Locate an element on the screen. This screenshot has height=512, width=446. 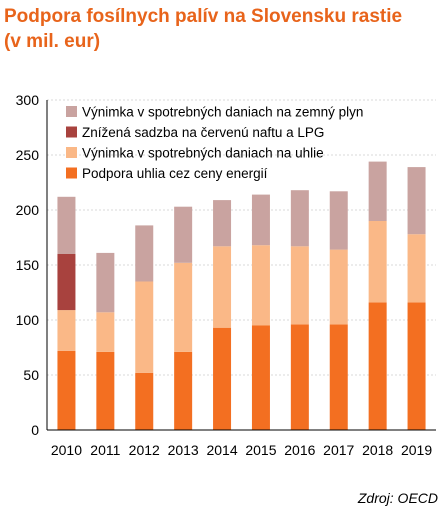
x-tick-label: 2012 is located at coordinates (144, 450).